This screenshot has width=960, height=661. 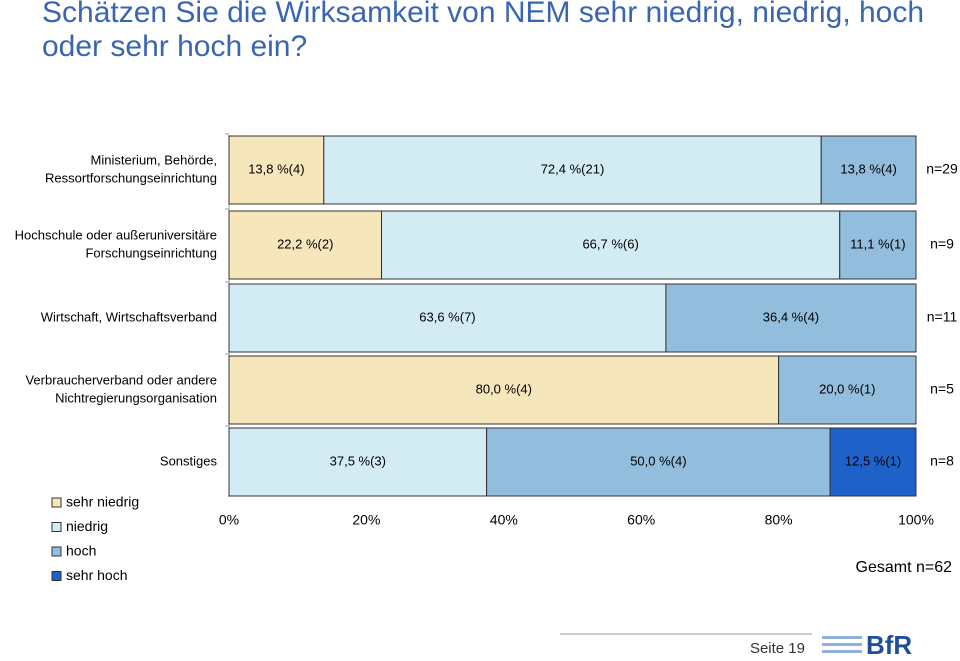 I want to click on value-label: 80,0 %(4), so click(x=504, y=388).